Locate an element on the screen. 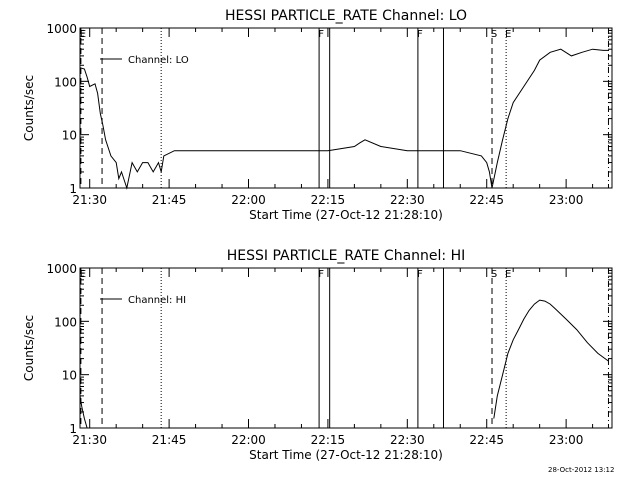  chart-title: HESSI PARTICLE_RATE Channel: LO is located at coordinates (346, 16).